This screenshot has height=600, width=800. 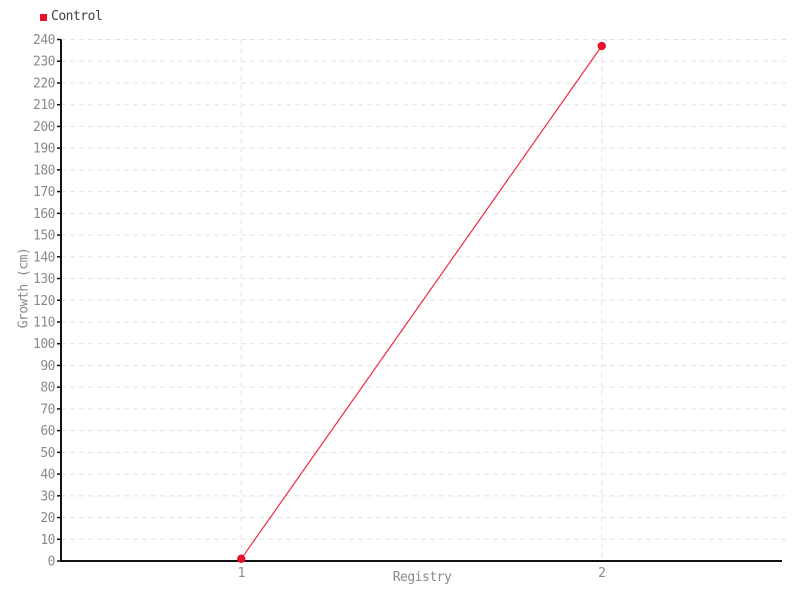 What do you see at coordinates (47, 518) in the screenshot?
I see `y-tick-label: 20` at bounding box center [47, 518].